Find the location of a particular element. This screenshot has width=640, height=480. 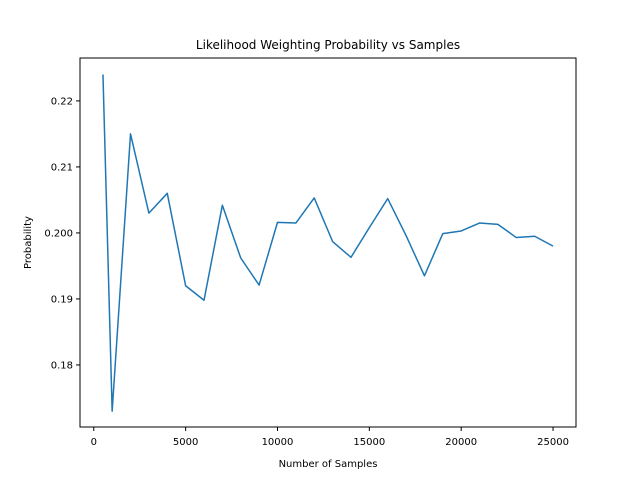

y-tick-label: 0.19 is located at coordinates (62, 299).